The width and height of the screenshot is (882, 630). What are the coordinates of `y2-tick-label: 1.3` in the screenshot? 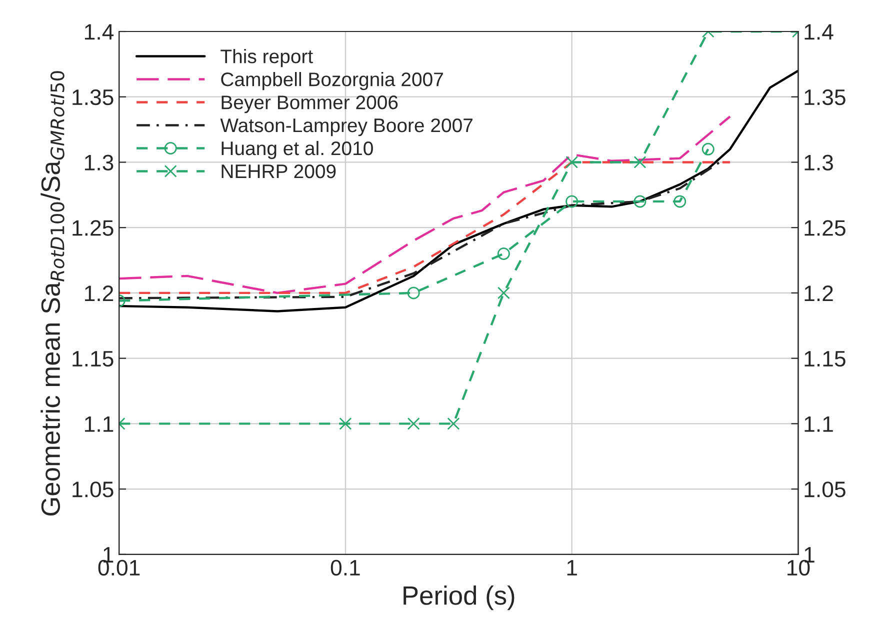 It's located at (818, 162).